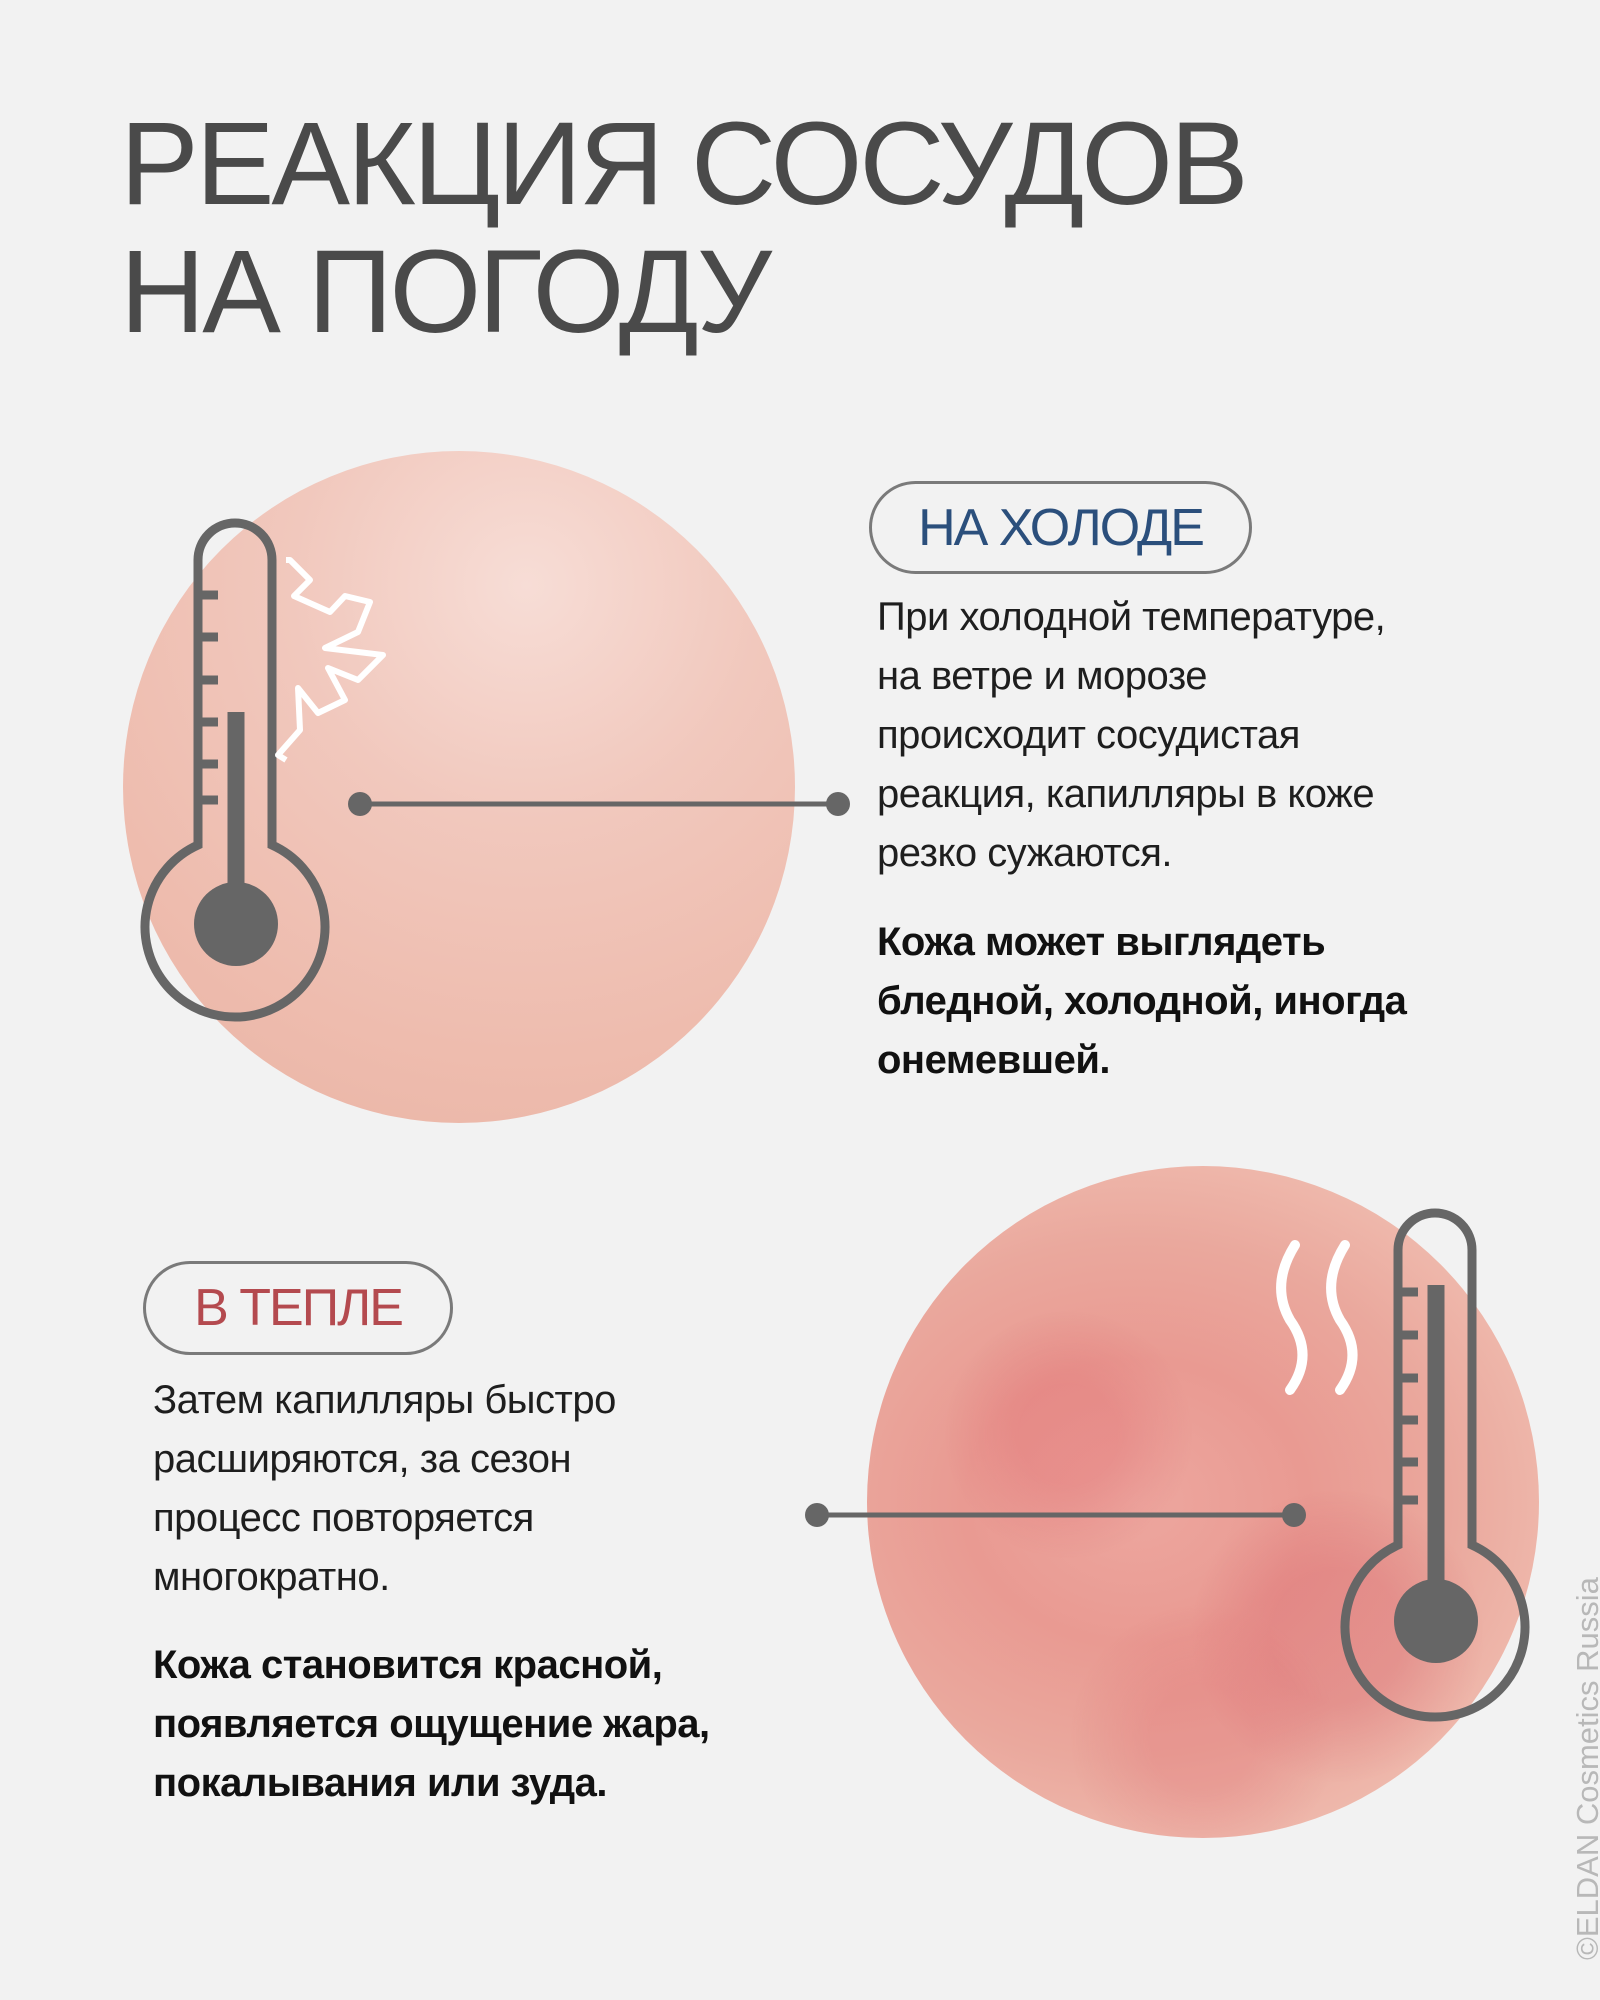  What do you see at coordinates (1060, 527) in the screenshot?
I see `cold-badge: НА ХОЛОДЕ` at bounding box center [1060, 527].